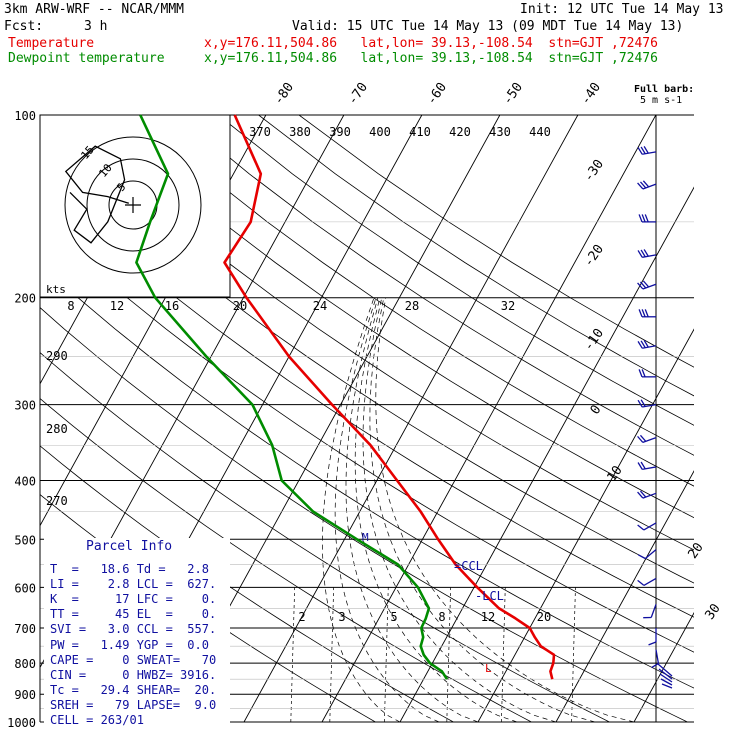 The image size is (740, 740). What do you see at coordinates (133, 704) in the screenshot?
I see `parcel-info-row: SREH = 79 LAPSE= 9.0` at bounding box center [133, 704].